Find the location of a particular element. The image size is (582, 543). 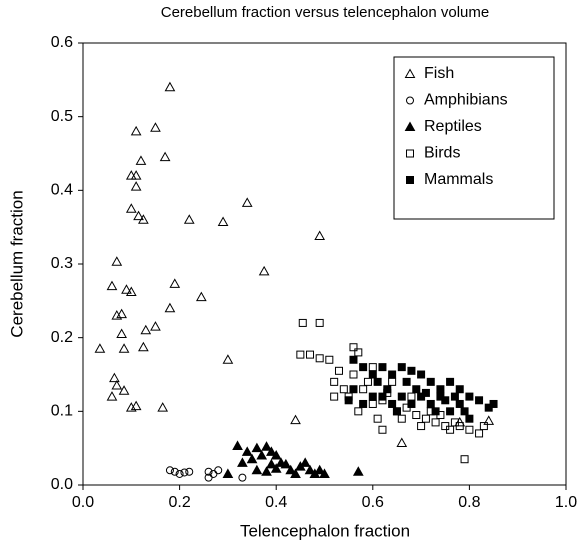

legend-label: Reptiles is located at coordinates (453, 126).